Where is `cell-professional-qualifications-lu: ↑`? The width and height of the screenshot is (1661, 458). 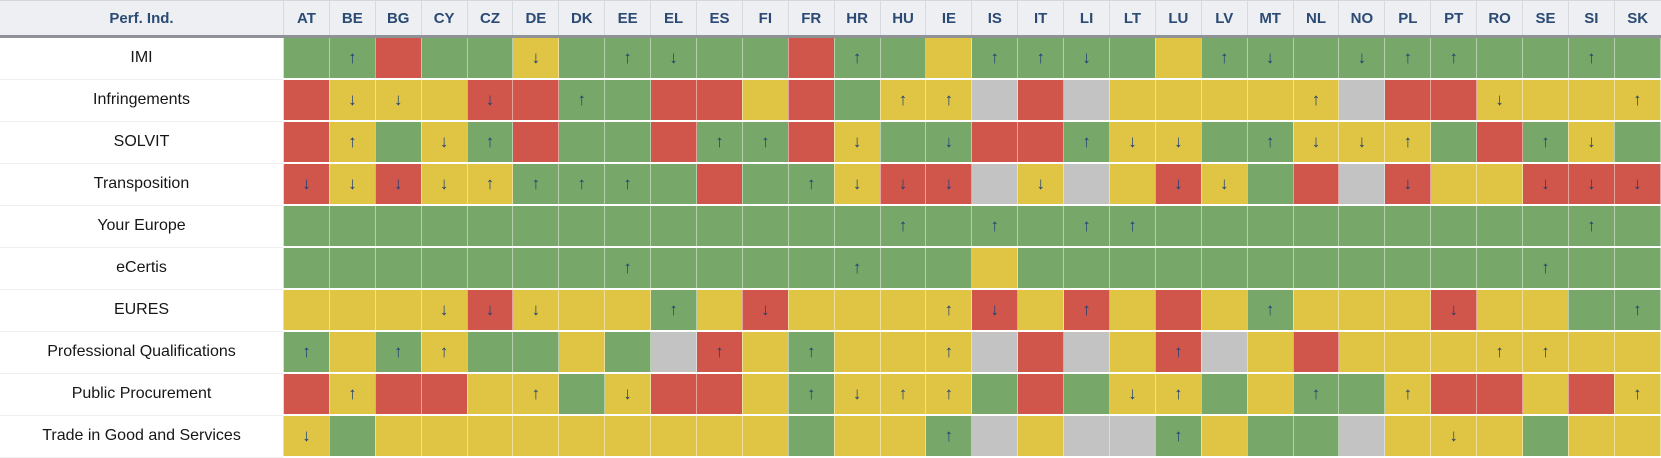
cell-professional-qualifications-lu: ↑ is located at coordinates (1178, 352).